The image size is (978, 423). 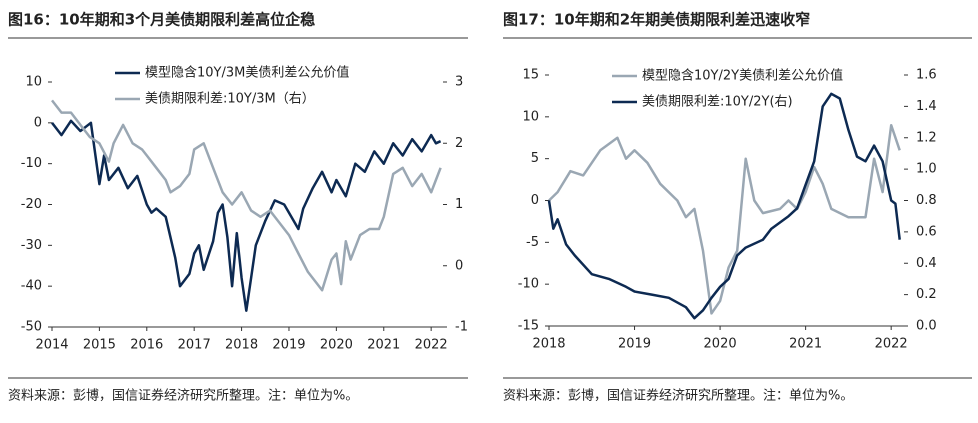 What do you see at coordinates (31, 327) in the screenshot?
I see `y-tick-label: -50` at bounding box center [31, 327].